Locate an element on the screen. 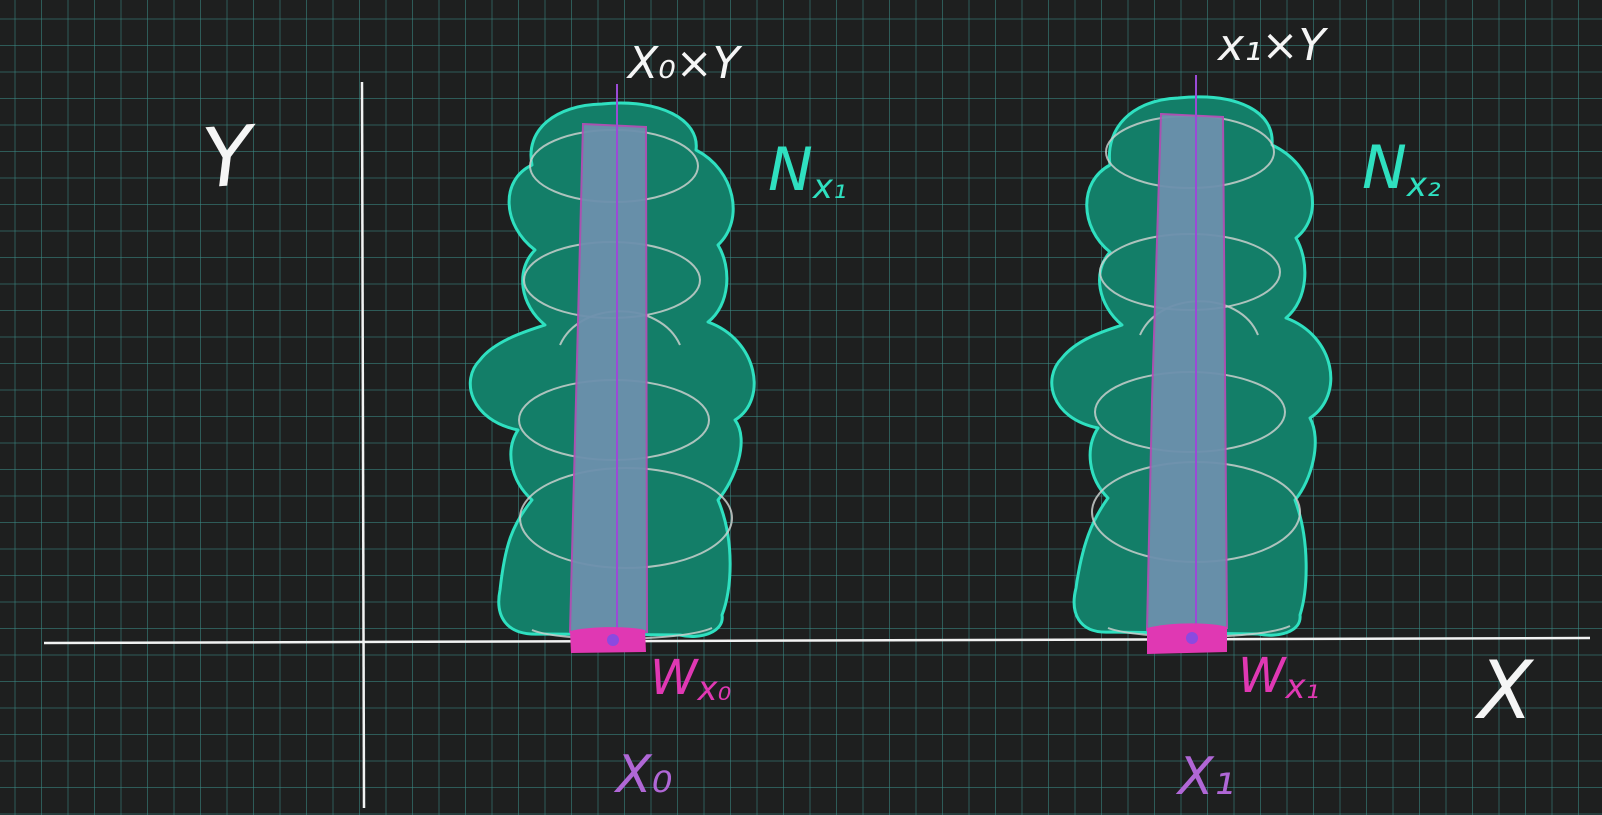  neighborhood-label-right-sub: x₂ is located at coordinates (1423, 185).